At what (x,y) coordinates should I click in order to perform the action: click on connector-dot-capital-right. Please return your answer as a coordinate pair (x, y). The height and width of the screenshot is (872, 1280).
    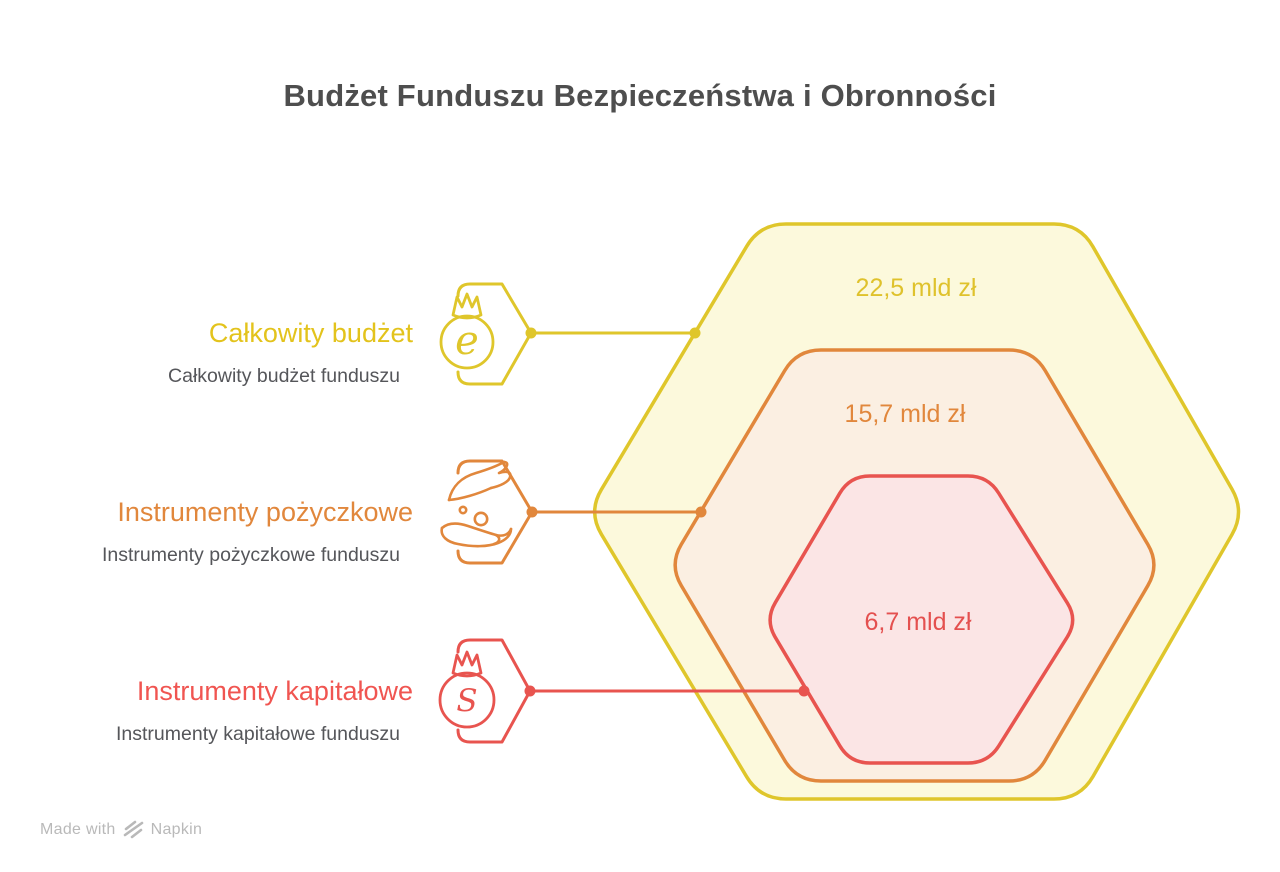
    Looking at the image, I should click on (804, 691).